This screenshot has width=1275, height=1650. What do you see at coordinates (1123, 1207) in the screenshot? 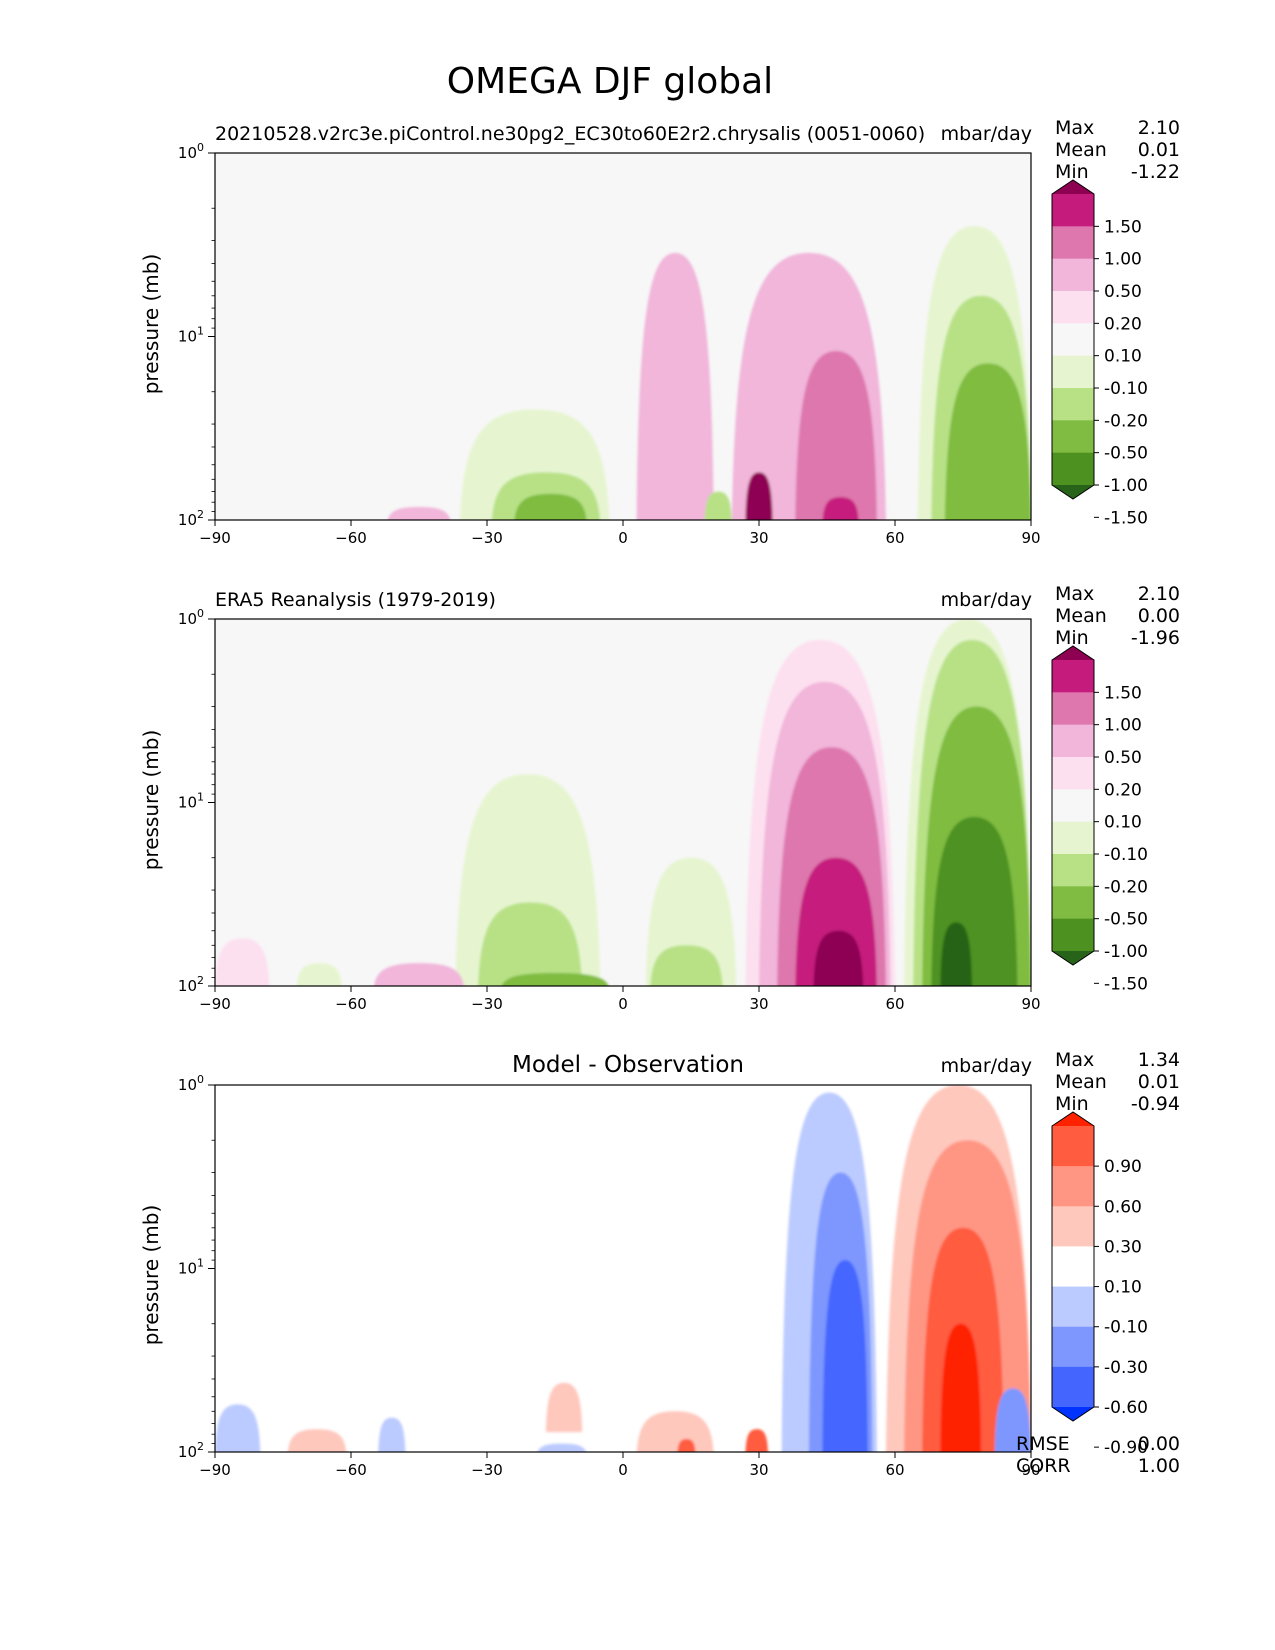
I see `colorbar-label: 0.60` at bounding box center [1123, 1207].